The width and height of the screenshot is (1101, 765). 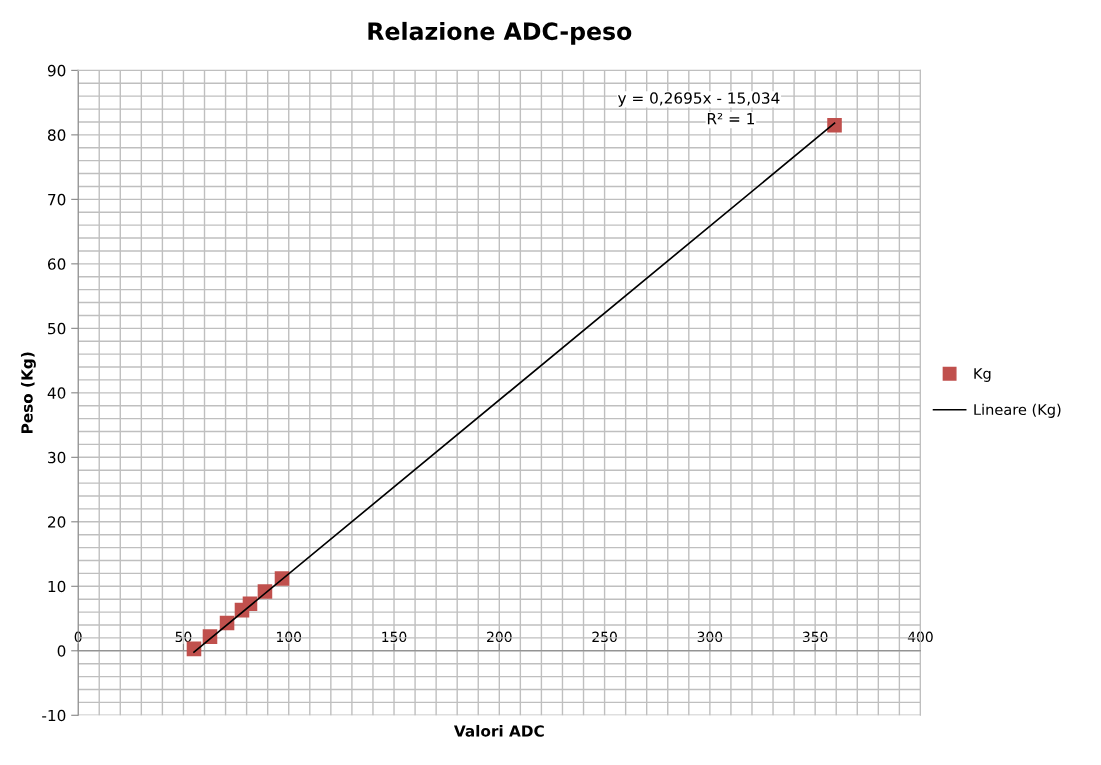 What do you see at coordinates (56, 393) in the screenshot?
I see `y-tick-label: 40` at bounding box center [56, 393].